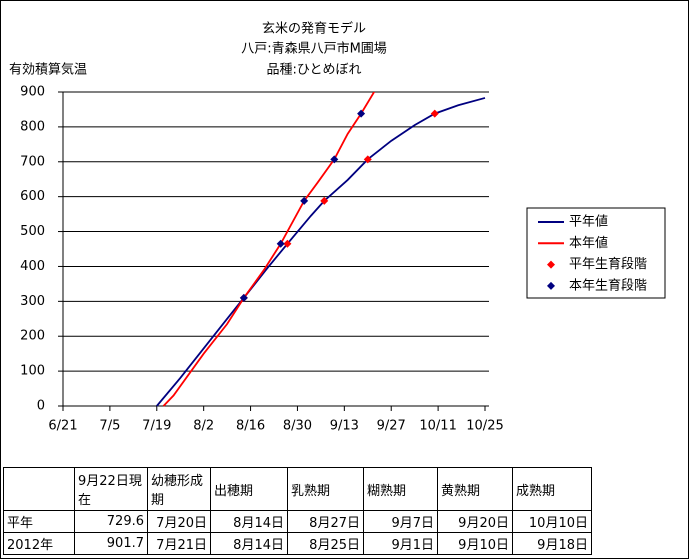 The width and height of the screenshot is (689, 559). Describe the element at coordinates (32, 196) in the screenshot. I see `y-tick-label: 600` at that location.